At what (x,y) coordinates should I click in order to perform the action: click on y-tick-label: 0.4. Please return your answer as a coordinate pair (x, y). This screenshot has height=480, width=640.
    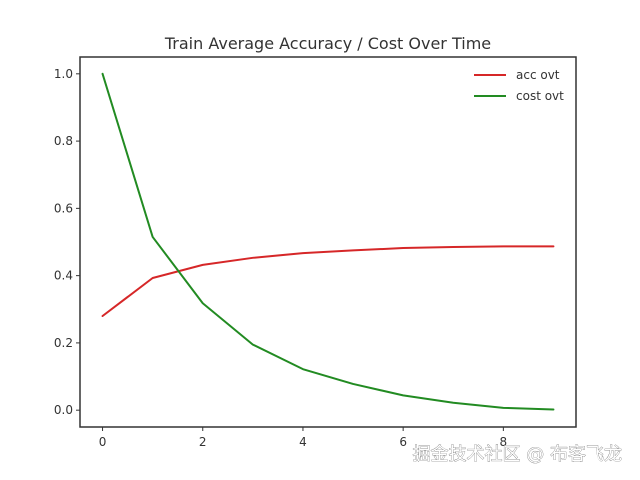
    Looking at the image, I should click on (63, 276).